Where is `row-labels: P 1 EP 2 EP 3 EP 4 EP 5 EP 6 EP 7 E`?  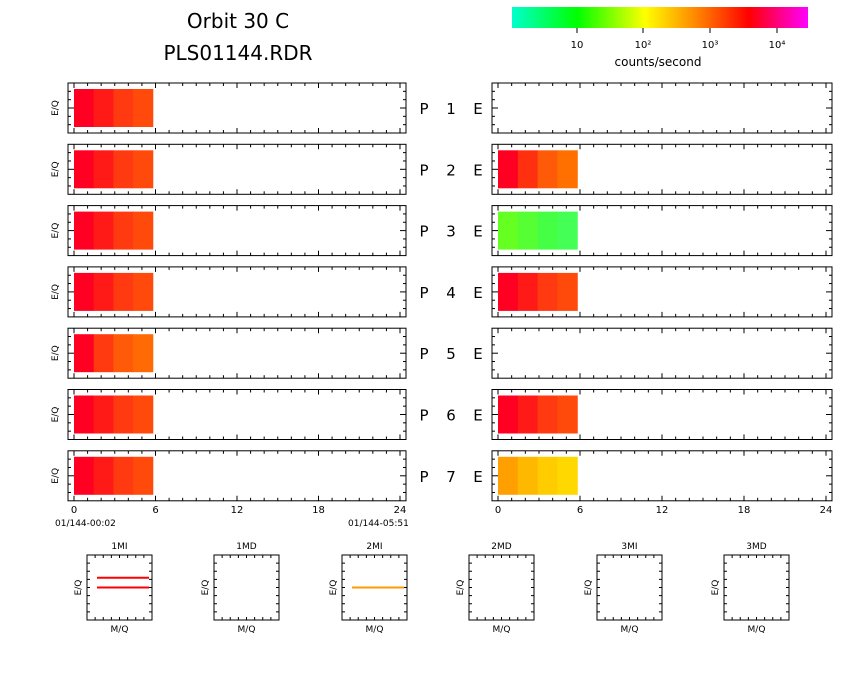 row-labels: P 1 EP 2 EP 3 EP 4 EP 5 EP 6 EP 7 E is located at coordinates (450, 293).